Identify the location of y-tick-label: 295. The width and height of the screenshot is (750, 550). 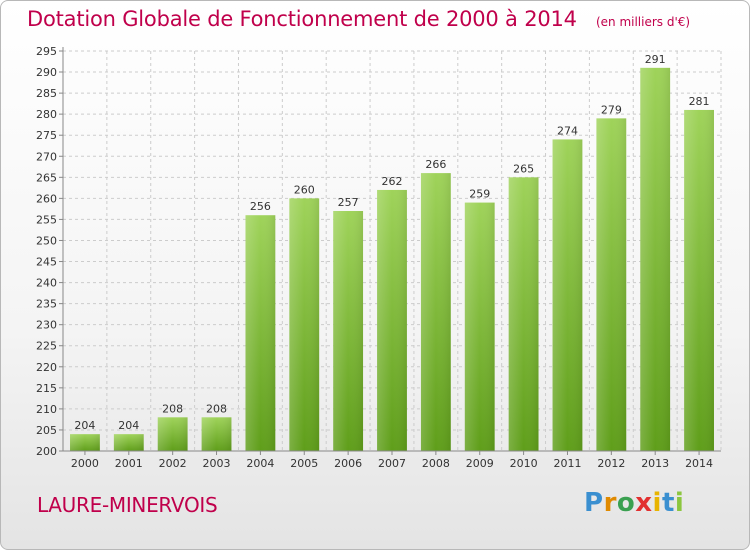
(46, 51).